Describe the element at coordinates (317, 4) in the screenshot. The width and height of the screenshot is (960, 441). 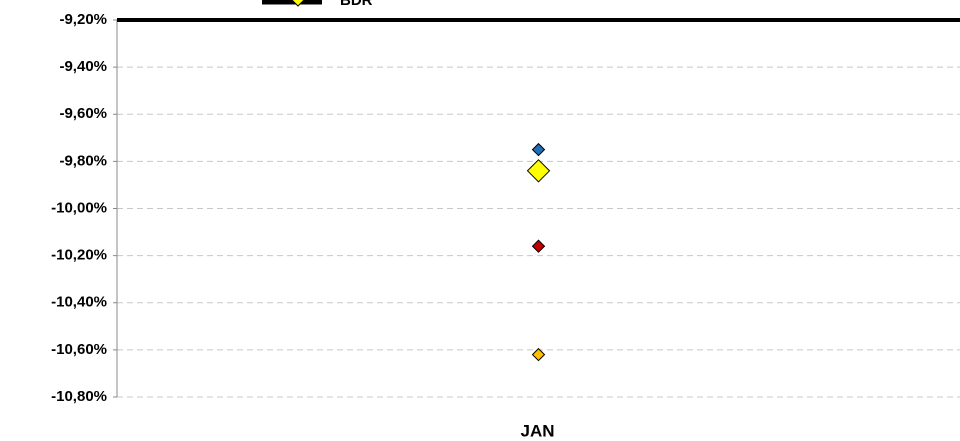
I see `legend: BDR` at that location.